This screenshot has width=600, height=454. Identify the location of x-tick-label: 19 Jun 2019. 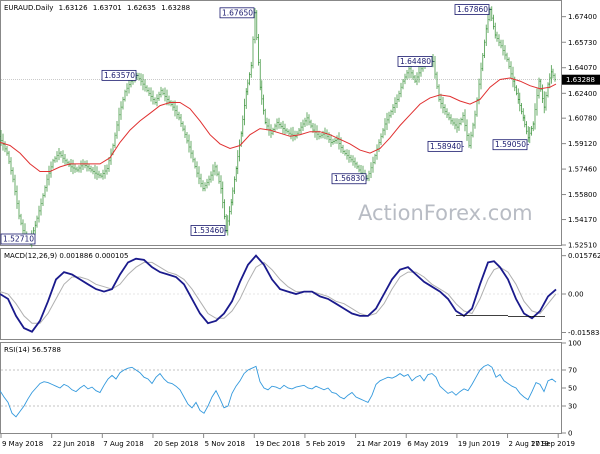
(479, 444).